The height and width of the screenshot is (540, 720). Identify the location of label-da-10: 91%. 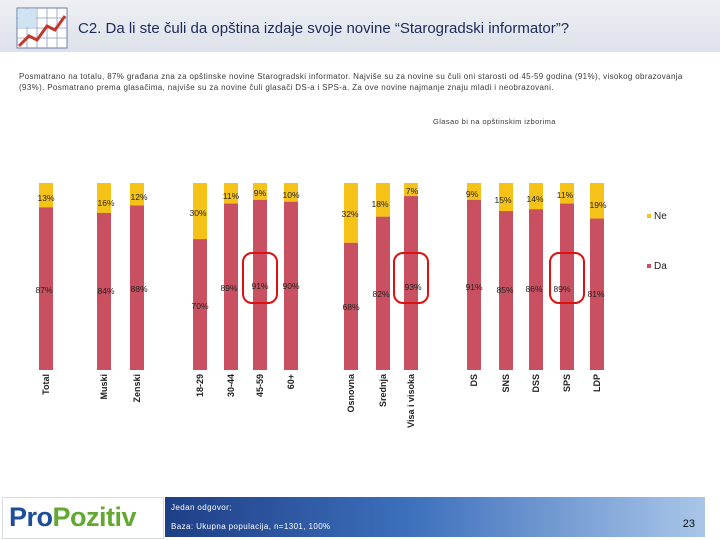
(473, 287).